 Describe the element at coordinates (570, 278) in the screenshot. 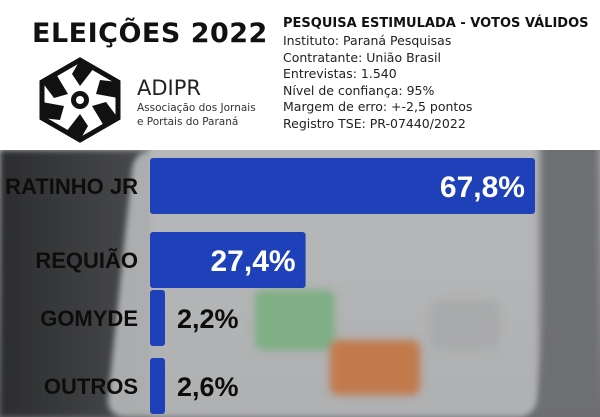

I see `background-shadow-right` at that location.